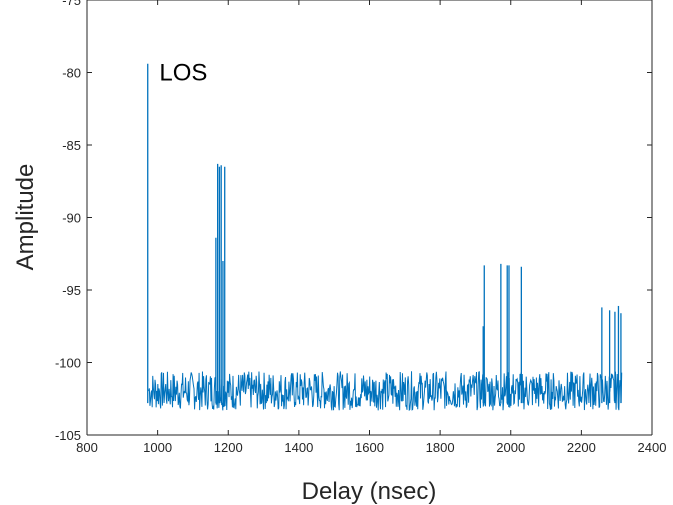  I want to click on y-tick-label: -80, so click(71, 73).